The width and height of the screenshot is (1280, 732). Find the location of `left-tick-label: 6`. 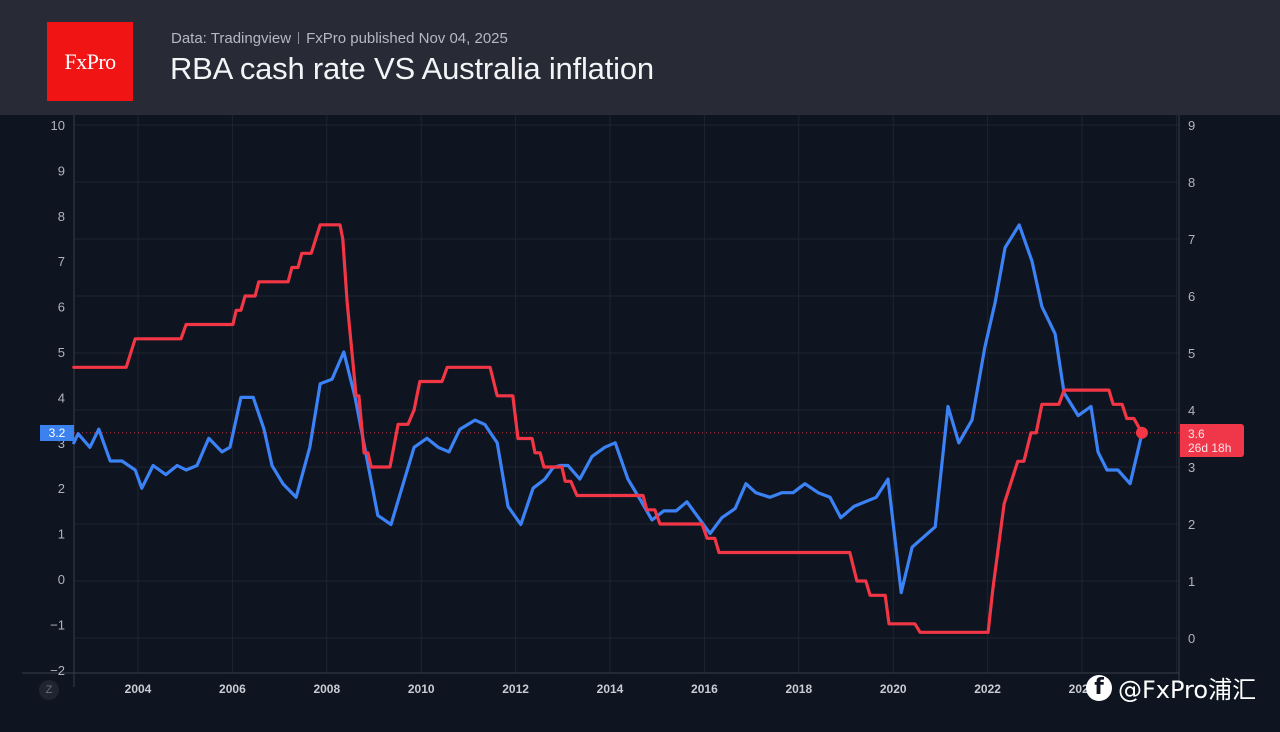

left-tick-label: 6 is located at coordinates (61, 307).